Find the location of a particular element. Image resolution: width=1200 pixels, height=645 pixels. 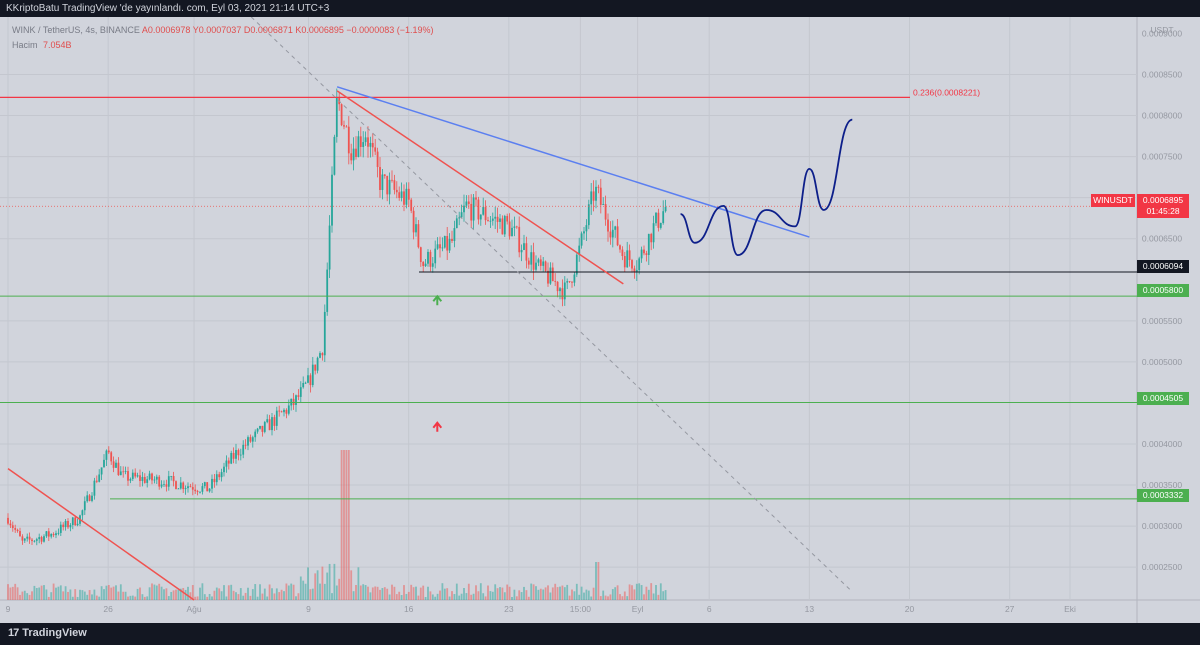

legend-symbol: WINK / TetherUS, 4s, BINANCE is located at coordinates (76, 30).